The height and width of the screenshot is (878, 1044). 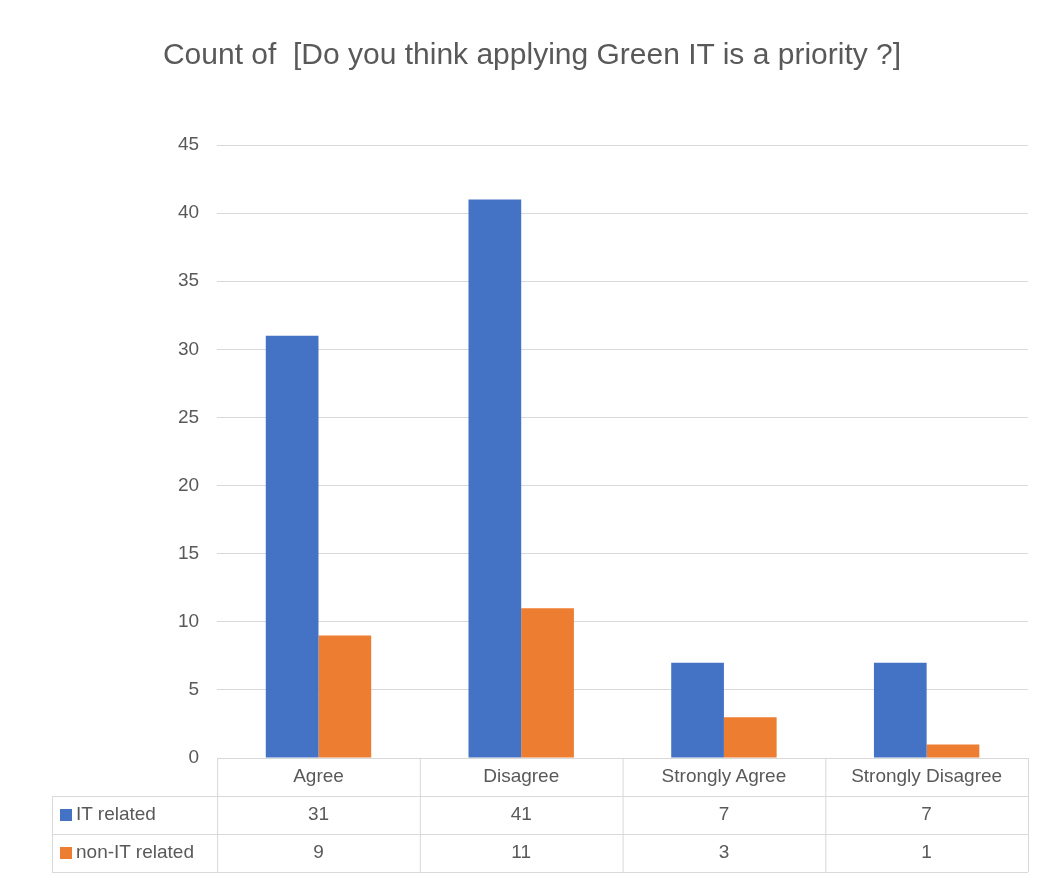 I want to click on data-label: 9, so click(x=318, y=852).